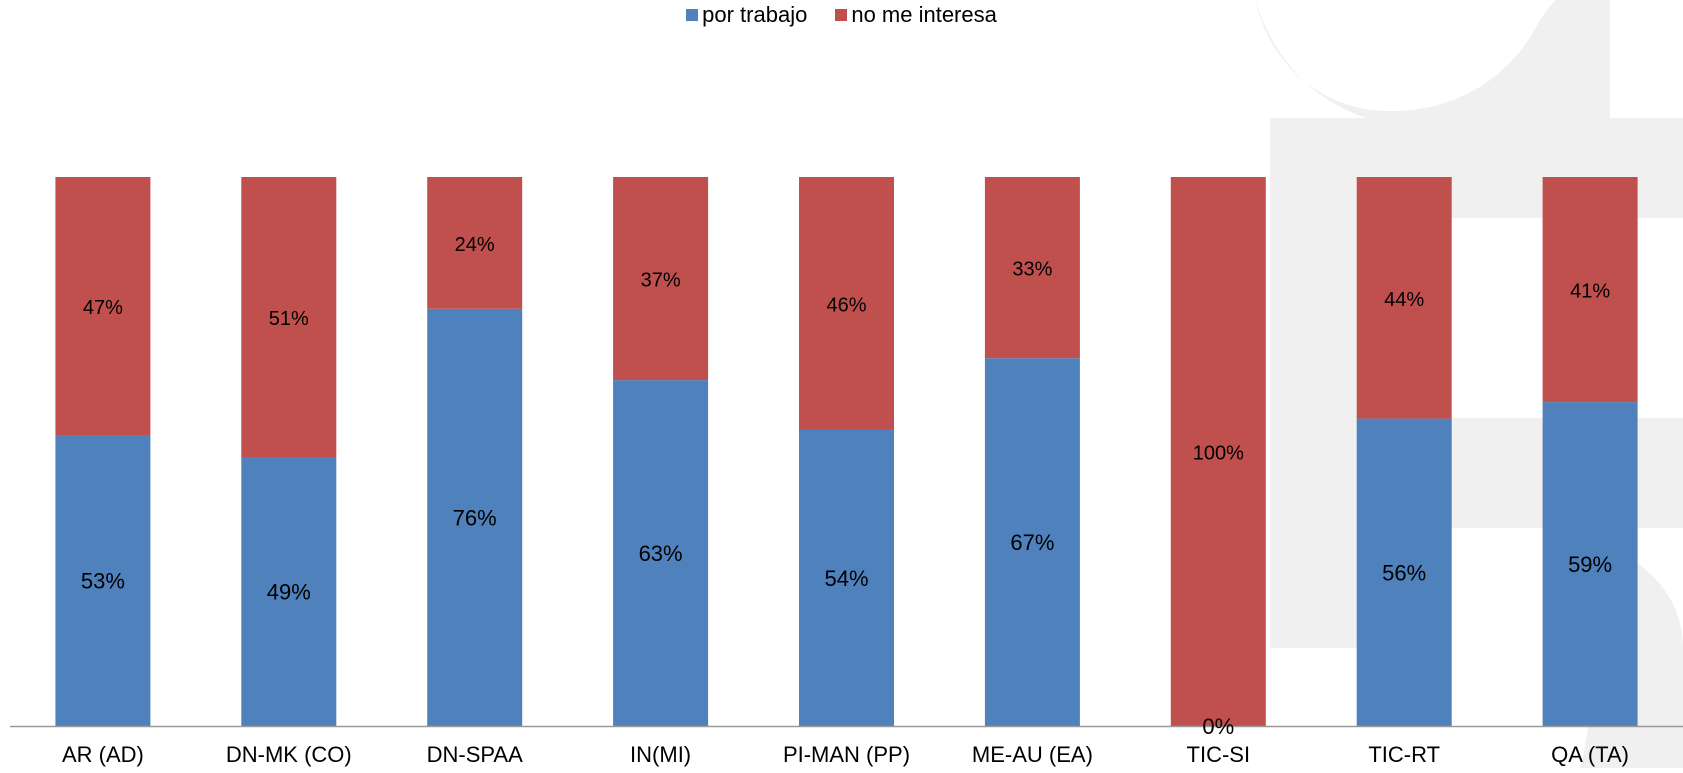  What do you see at coordinates (475, 754) in the screenshot?
I see `x-tick-label-2: DN-SPAA` at bounding box center [475, 754].